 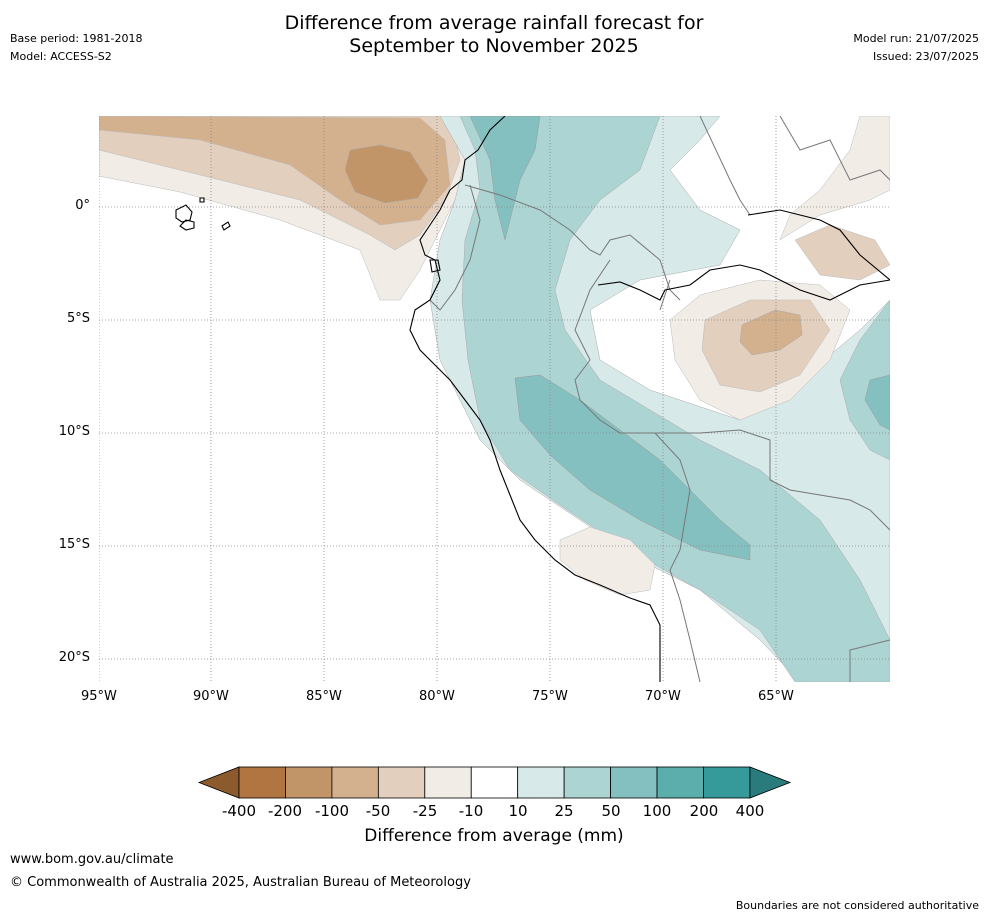 What do you see at coordinates (564, 811) in the screenshot?
I see `colorbar-label: 25` at bounding box center [564, 811].